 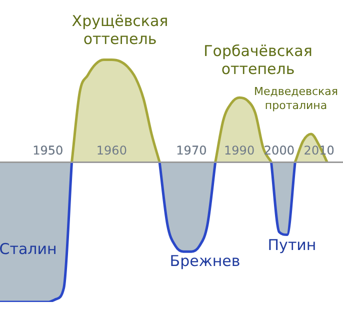 I want to click on x-tick-label: 2000, so click(x=279, y=150).